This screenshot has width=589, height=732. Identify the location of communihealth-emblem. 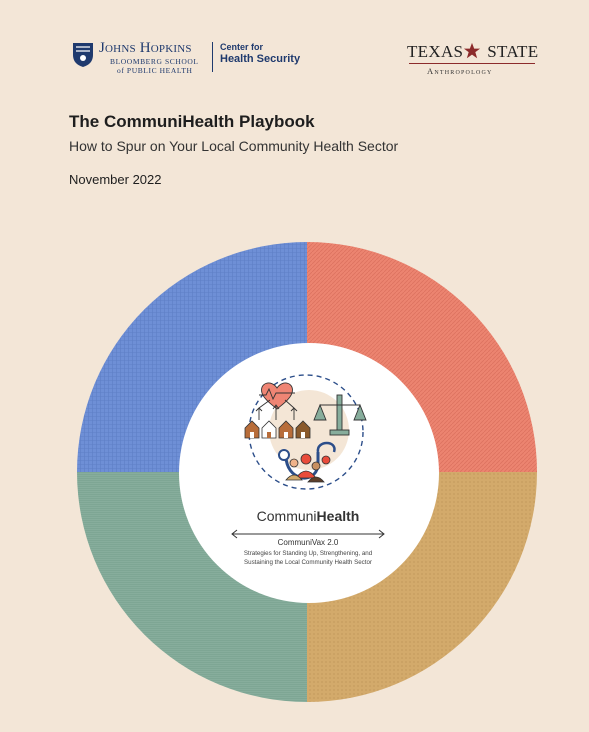
(305, 432).